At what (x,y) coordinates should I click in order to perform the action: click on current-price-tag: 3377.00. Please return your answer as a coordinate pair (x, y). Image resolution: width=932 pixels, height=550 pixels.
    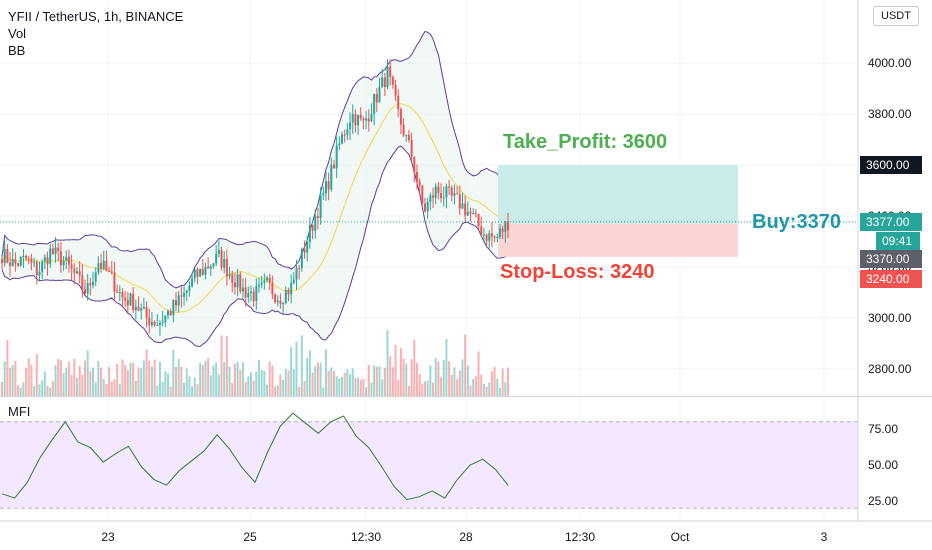
    Looking at the image, I should click on (891, 222).